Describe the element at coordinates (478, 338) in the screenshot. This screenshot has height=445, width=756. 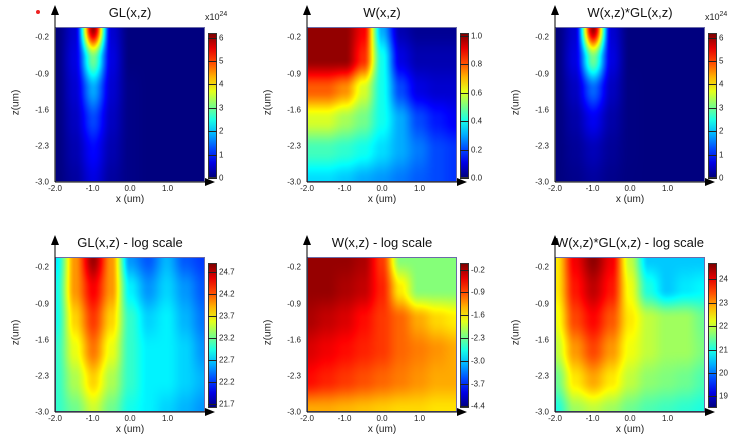
I see `colorbar-tick-label: -2.3` at that location.